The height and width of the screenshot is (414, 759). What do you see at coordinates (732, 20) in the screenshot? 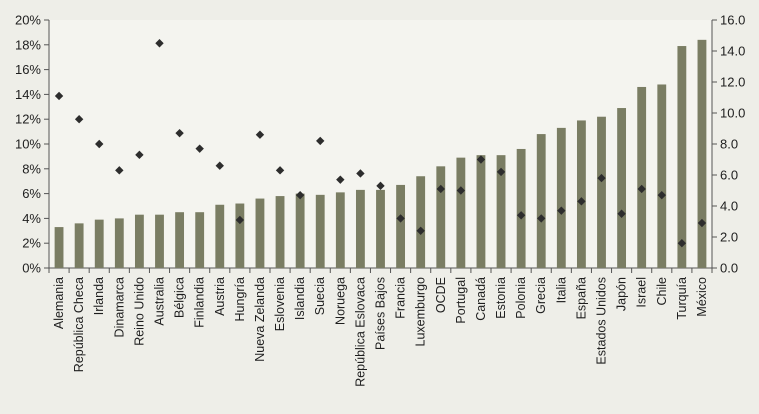
I see `y-right-tick-label: 16.0` at bounding box center [732, 20].